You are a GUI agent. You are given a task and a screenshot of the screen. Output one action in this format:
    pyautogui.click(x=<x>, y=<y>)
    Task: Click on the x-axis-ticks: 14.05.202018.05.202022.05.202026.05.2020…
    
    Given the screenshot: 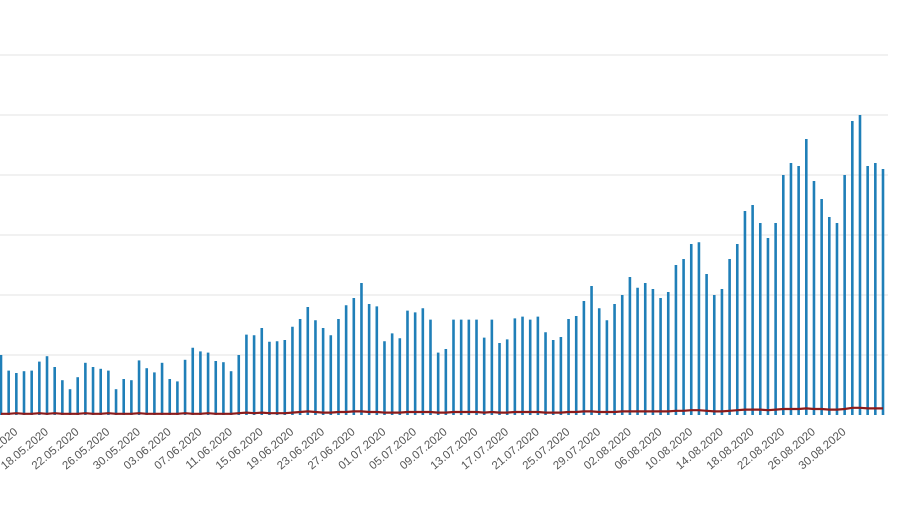 What is the action you would take?
    pyautogui.click(x=424, y=449)
    